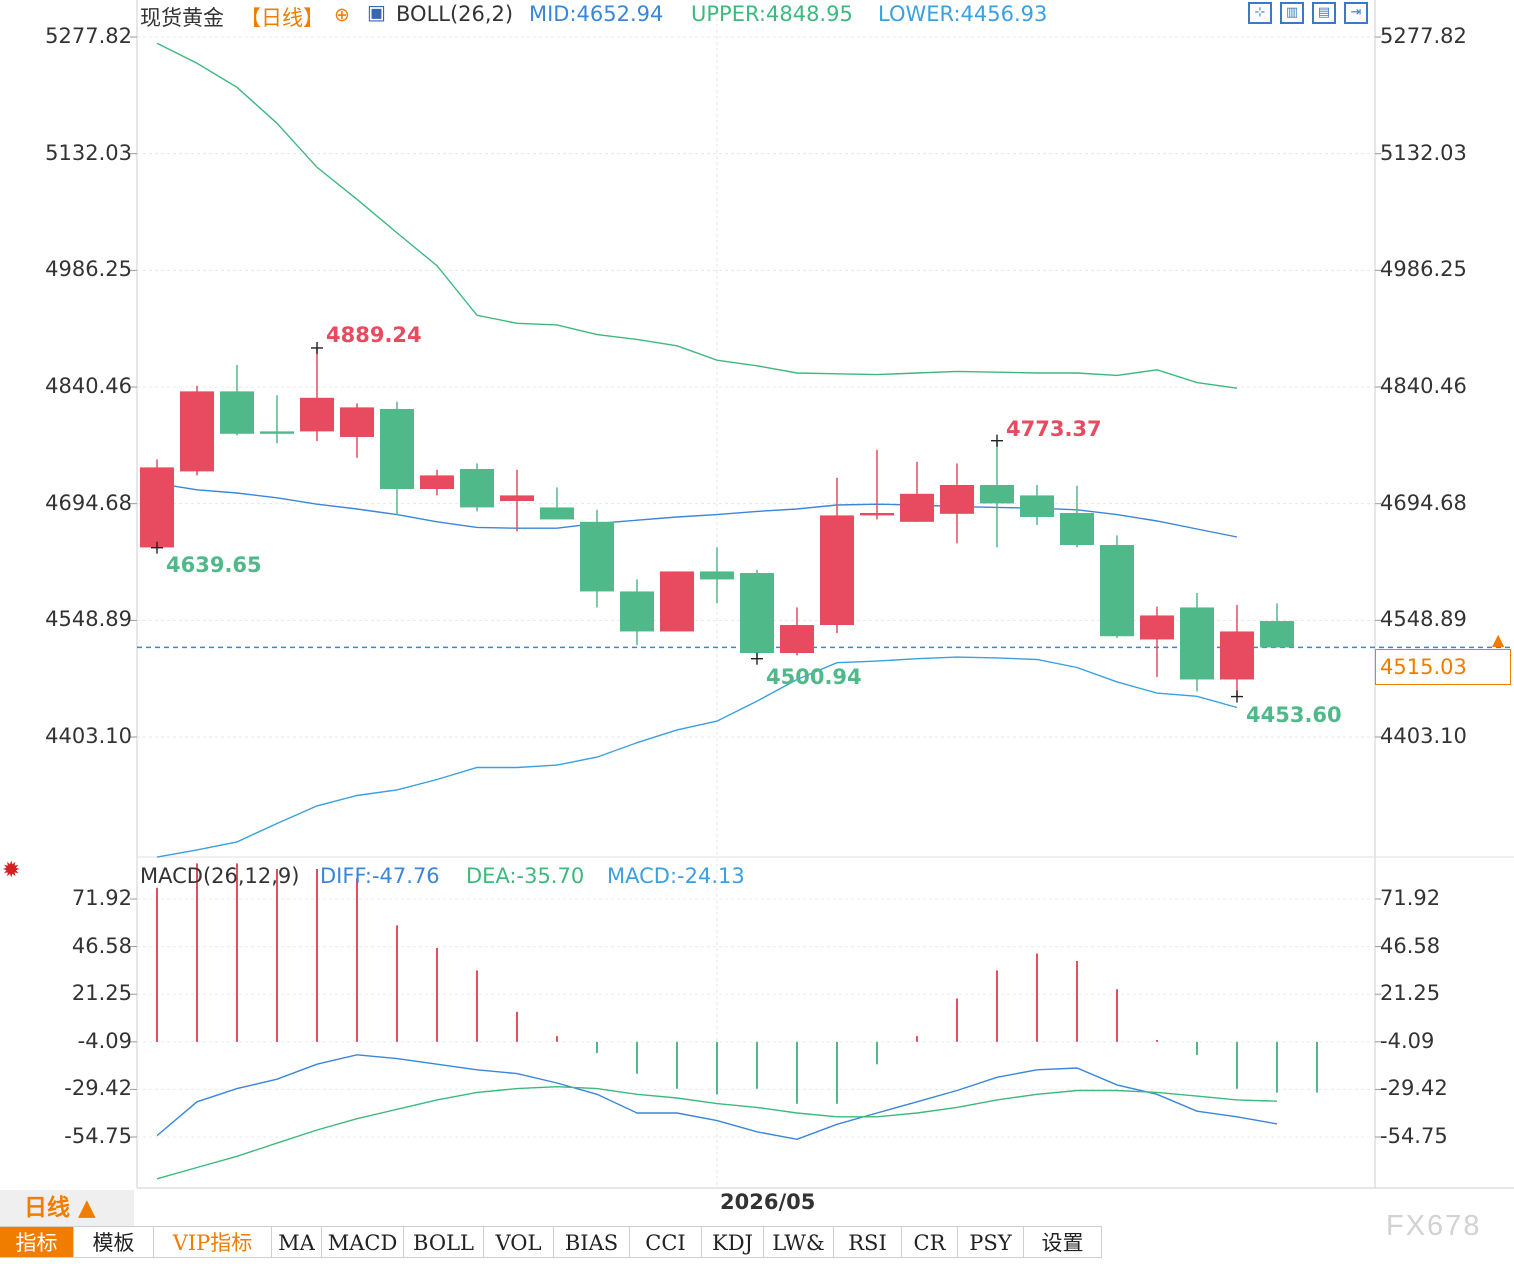 The image size is (1514, 1264). Describe the element at coordinates (363, 1242) in the screenshot. I see `tab-4: MACD` at that location.